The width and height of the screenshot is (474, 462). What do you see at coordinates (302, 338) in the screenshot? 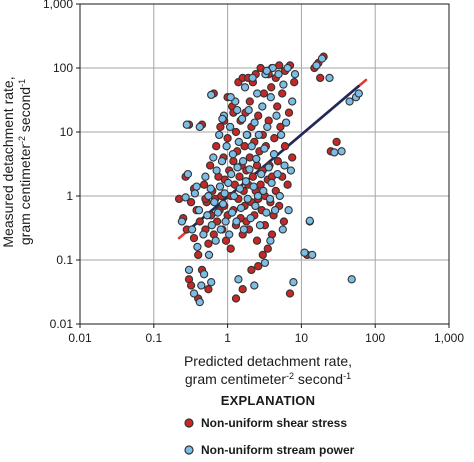
I see `x-tick-label: 10` at bounding box center [302, 338].